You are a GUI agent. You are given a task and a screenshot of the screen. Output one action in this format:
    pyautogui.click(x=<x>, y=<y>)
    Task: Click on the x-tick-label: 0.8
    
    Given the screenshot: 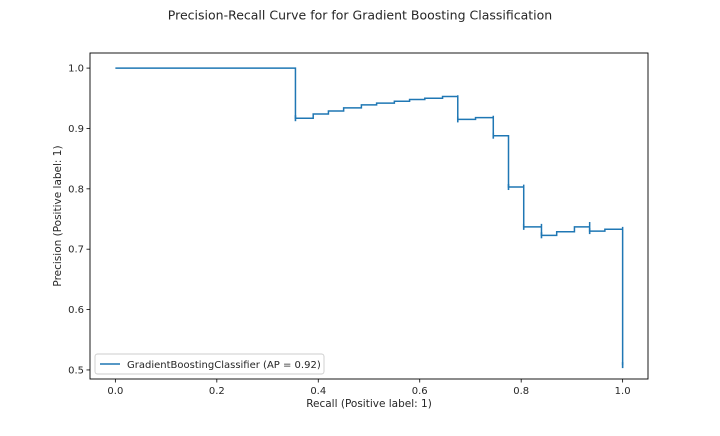 What is the action you would take?
    pyautogui.click(x=521, y=391)
    